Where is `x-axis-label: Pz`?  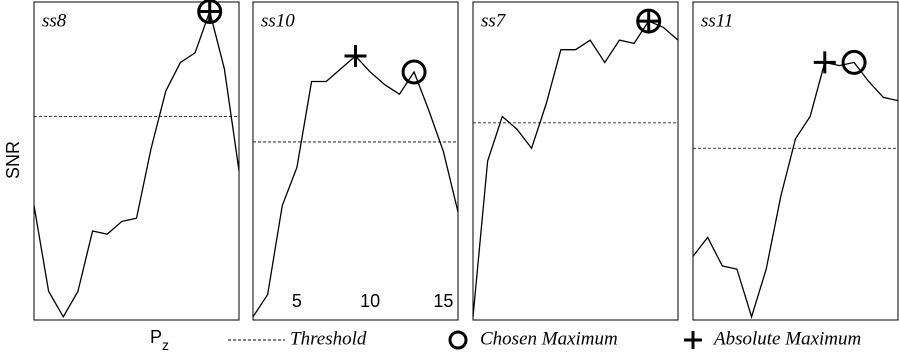 x-axis-label: Pz is located at coordinates (159, 340).